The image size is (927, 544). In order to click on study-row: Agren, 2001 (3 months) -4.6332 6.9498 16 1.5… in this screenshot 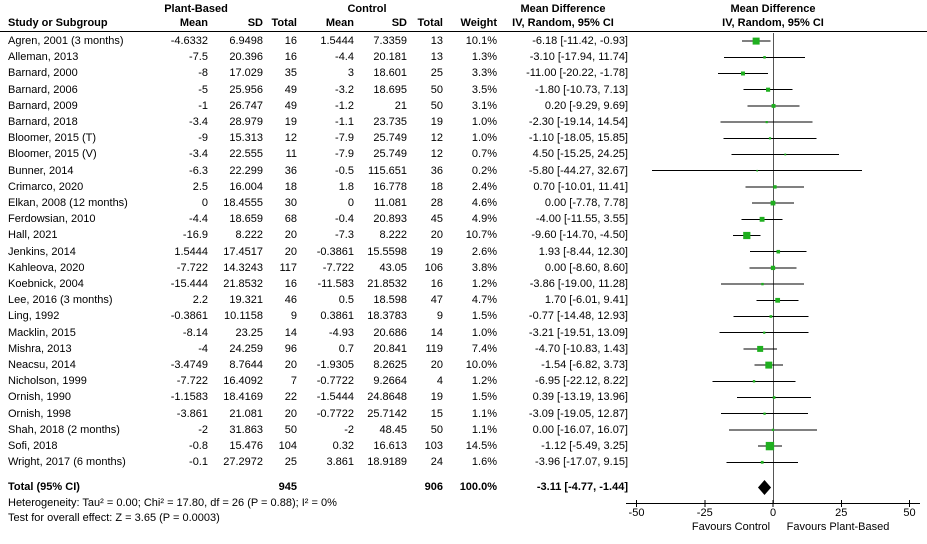, I will do `click(463, 41)`.